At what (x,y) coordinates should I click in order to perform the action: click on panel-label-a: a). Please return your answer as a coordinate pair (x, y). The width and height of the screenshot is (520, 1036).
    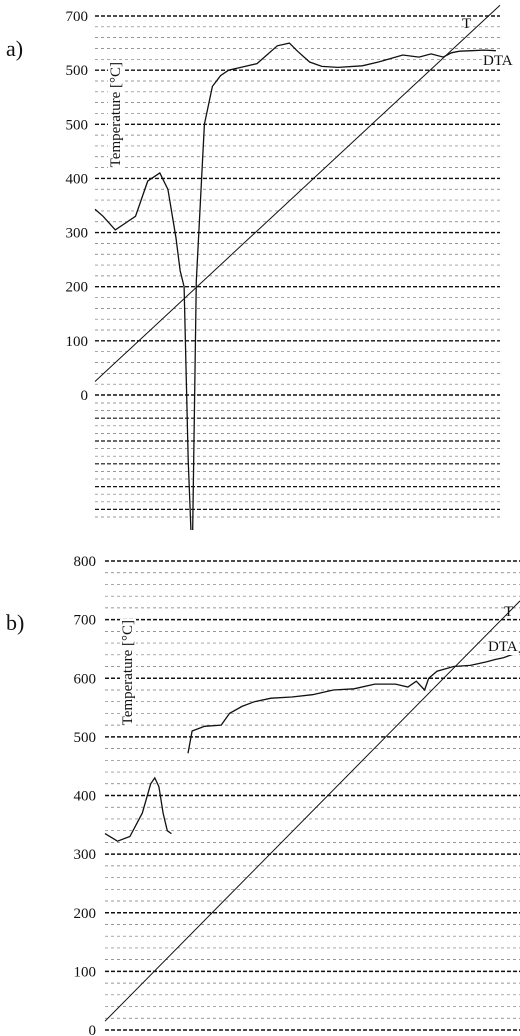
    Looking at the image, I should click on (15, 48).